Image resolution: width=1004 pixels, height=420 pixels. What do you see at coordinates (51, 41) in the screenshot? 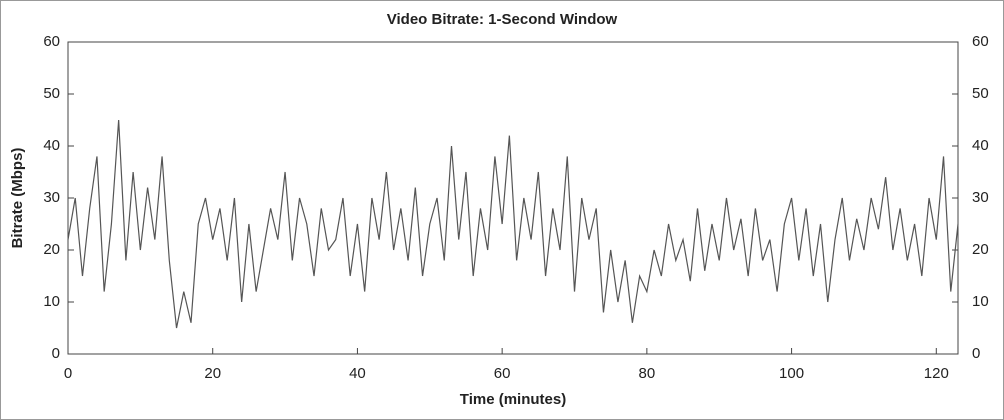
I see `y-tick-label: 60` at bounding box center [51, 41].